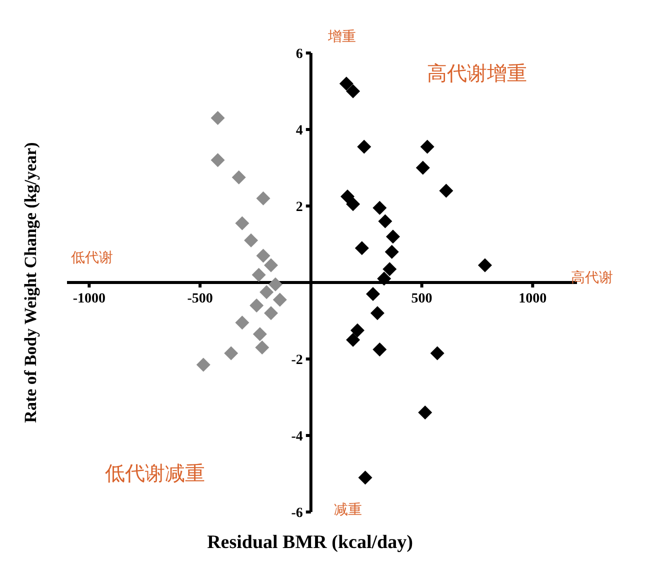  What do you see at coordinates (310, 542) in the screenshot?
I see `x-axis-title: Residual BMR (kcal/day)` at bounding box center [310, 542].